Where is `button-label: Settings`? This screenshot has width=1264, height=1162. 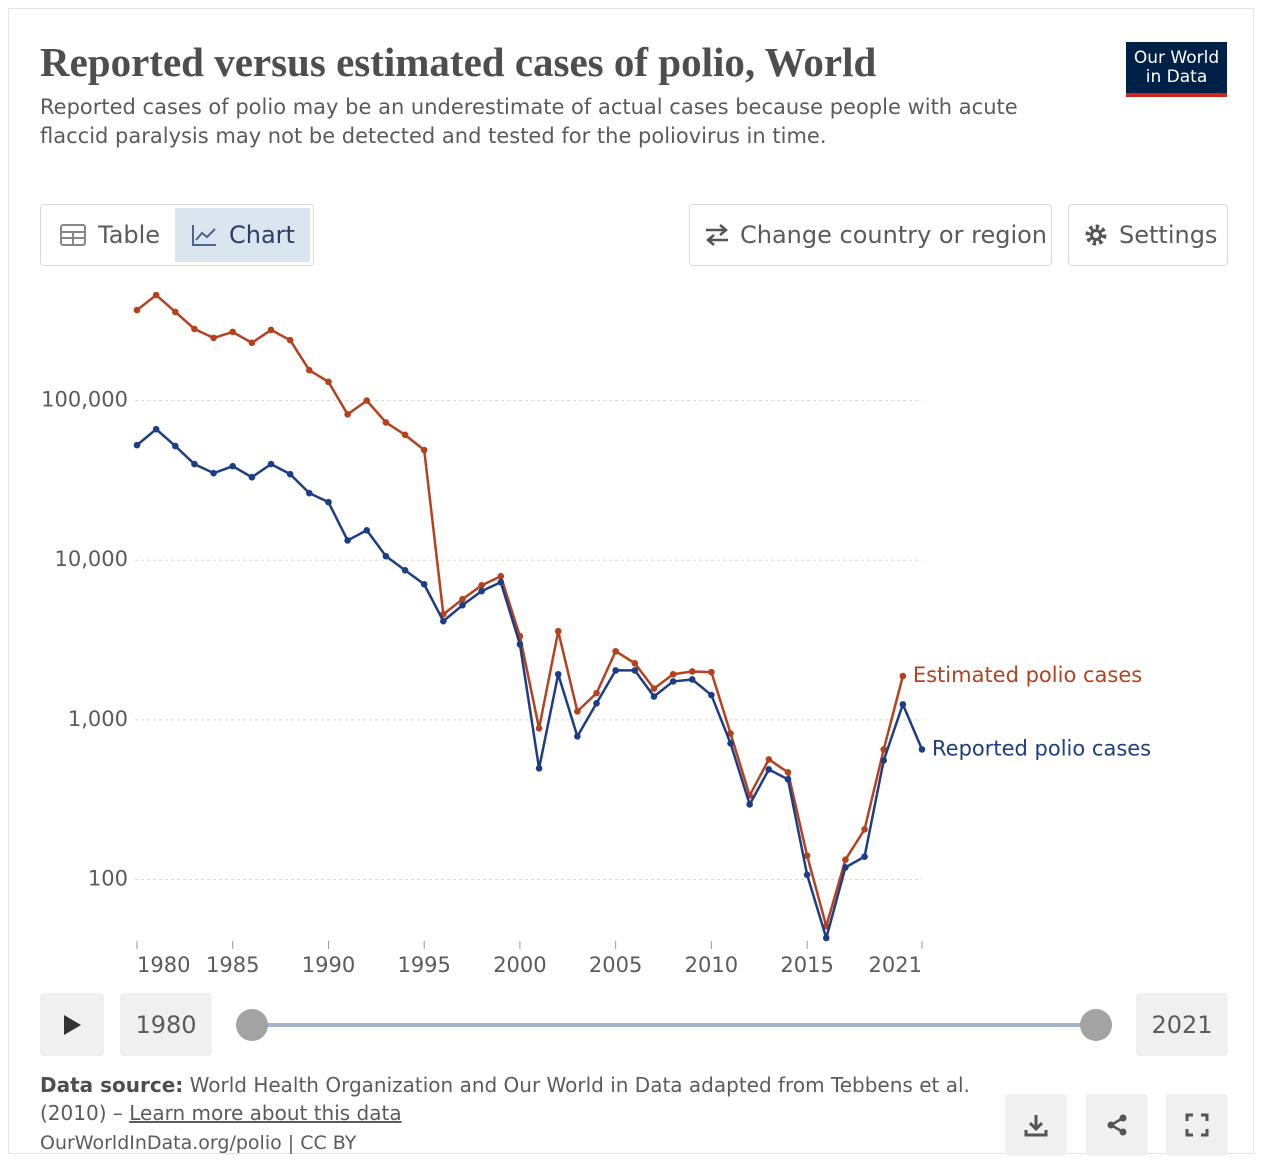 button-label: Settings is located at coordinates (1168, 235).